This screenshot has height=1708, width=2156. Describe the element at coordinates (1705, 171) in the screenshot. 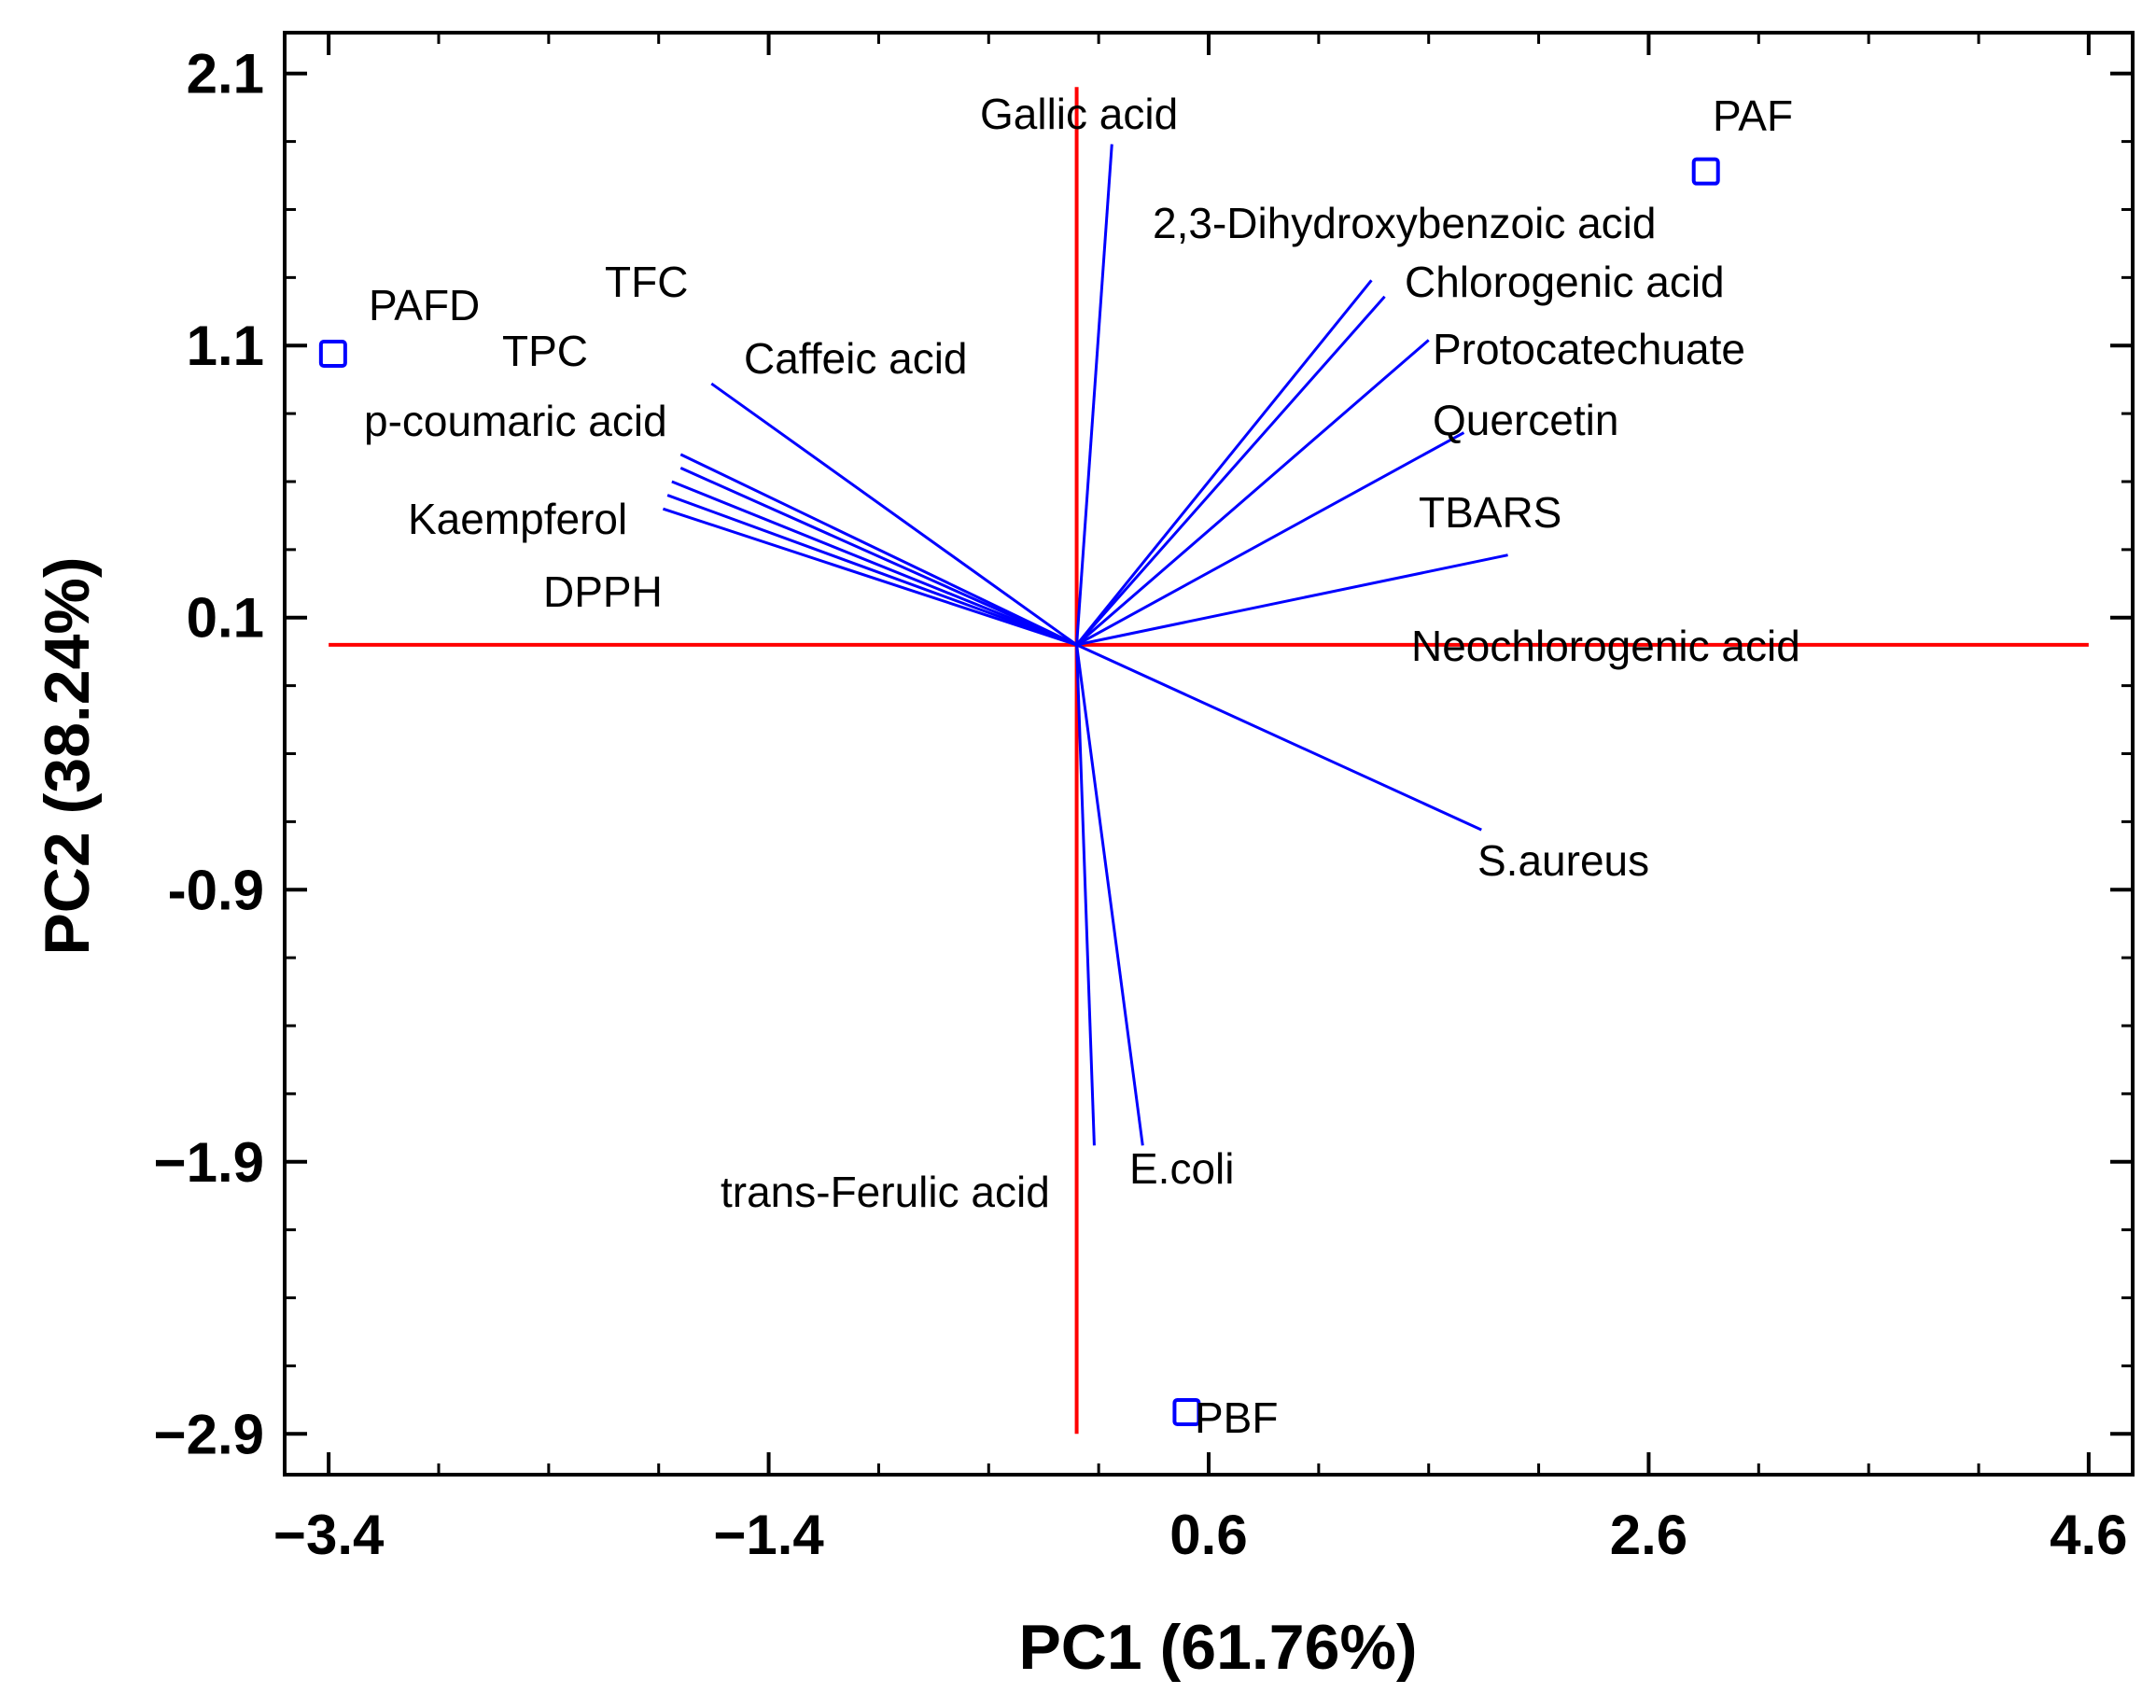

I see `marker-paf` at that location.